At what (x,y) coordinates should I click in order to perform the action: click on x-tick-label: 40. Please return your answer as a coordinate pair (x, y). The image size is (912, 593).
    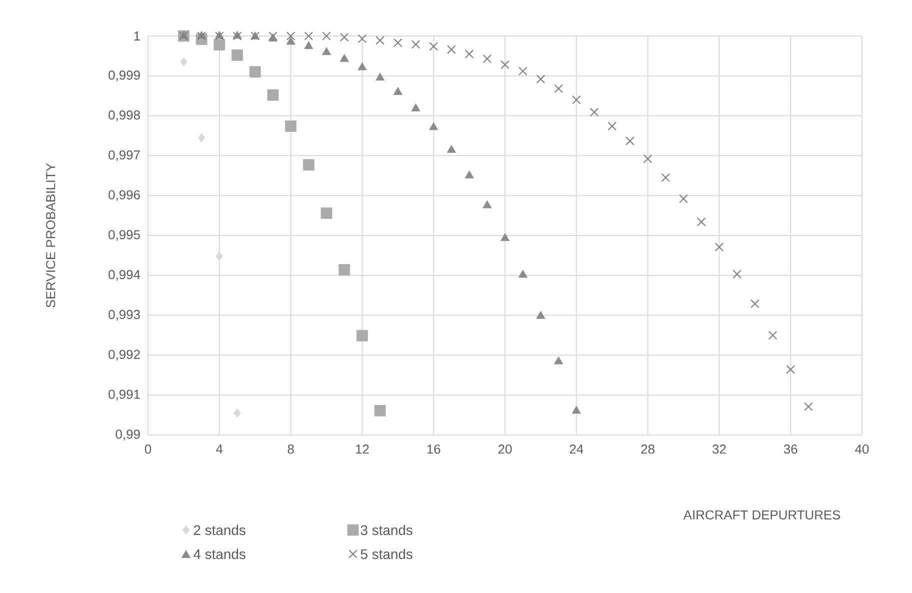
    Looking at the image, I should click on (862, 449).